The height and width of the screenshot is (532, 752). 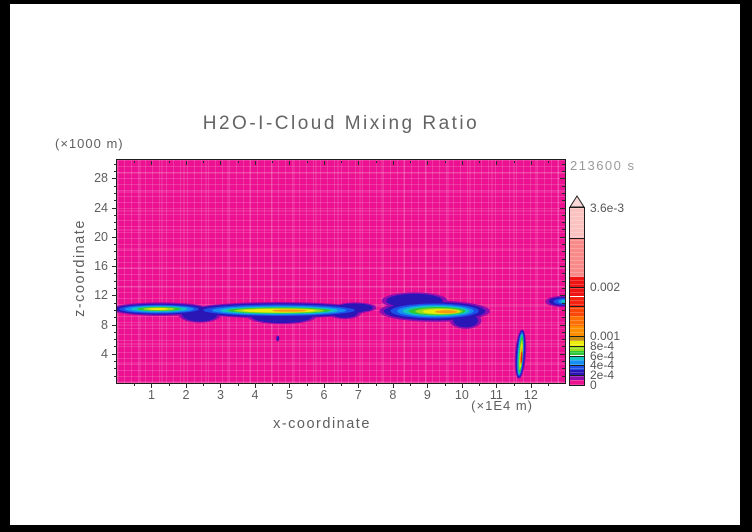 I want to click on x-tick-label: 8, so click(x=393, y=395).